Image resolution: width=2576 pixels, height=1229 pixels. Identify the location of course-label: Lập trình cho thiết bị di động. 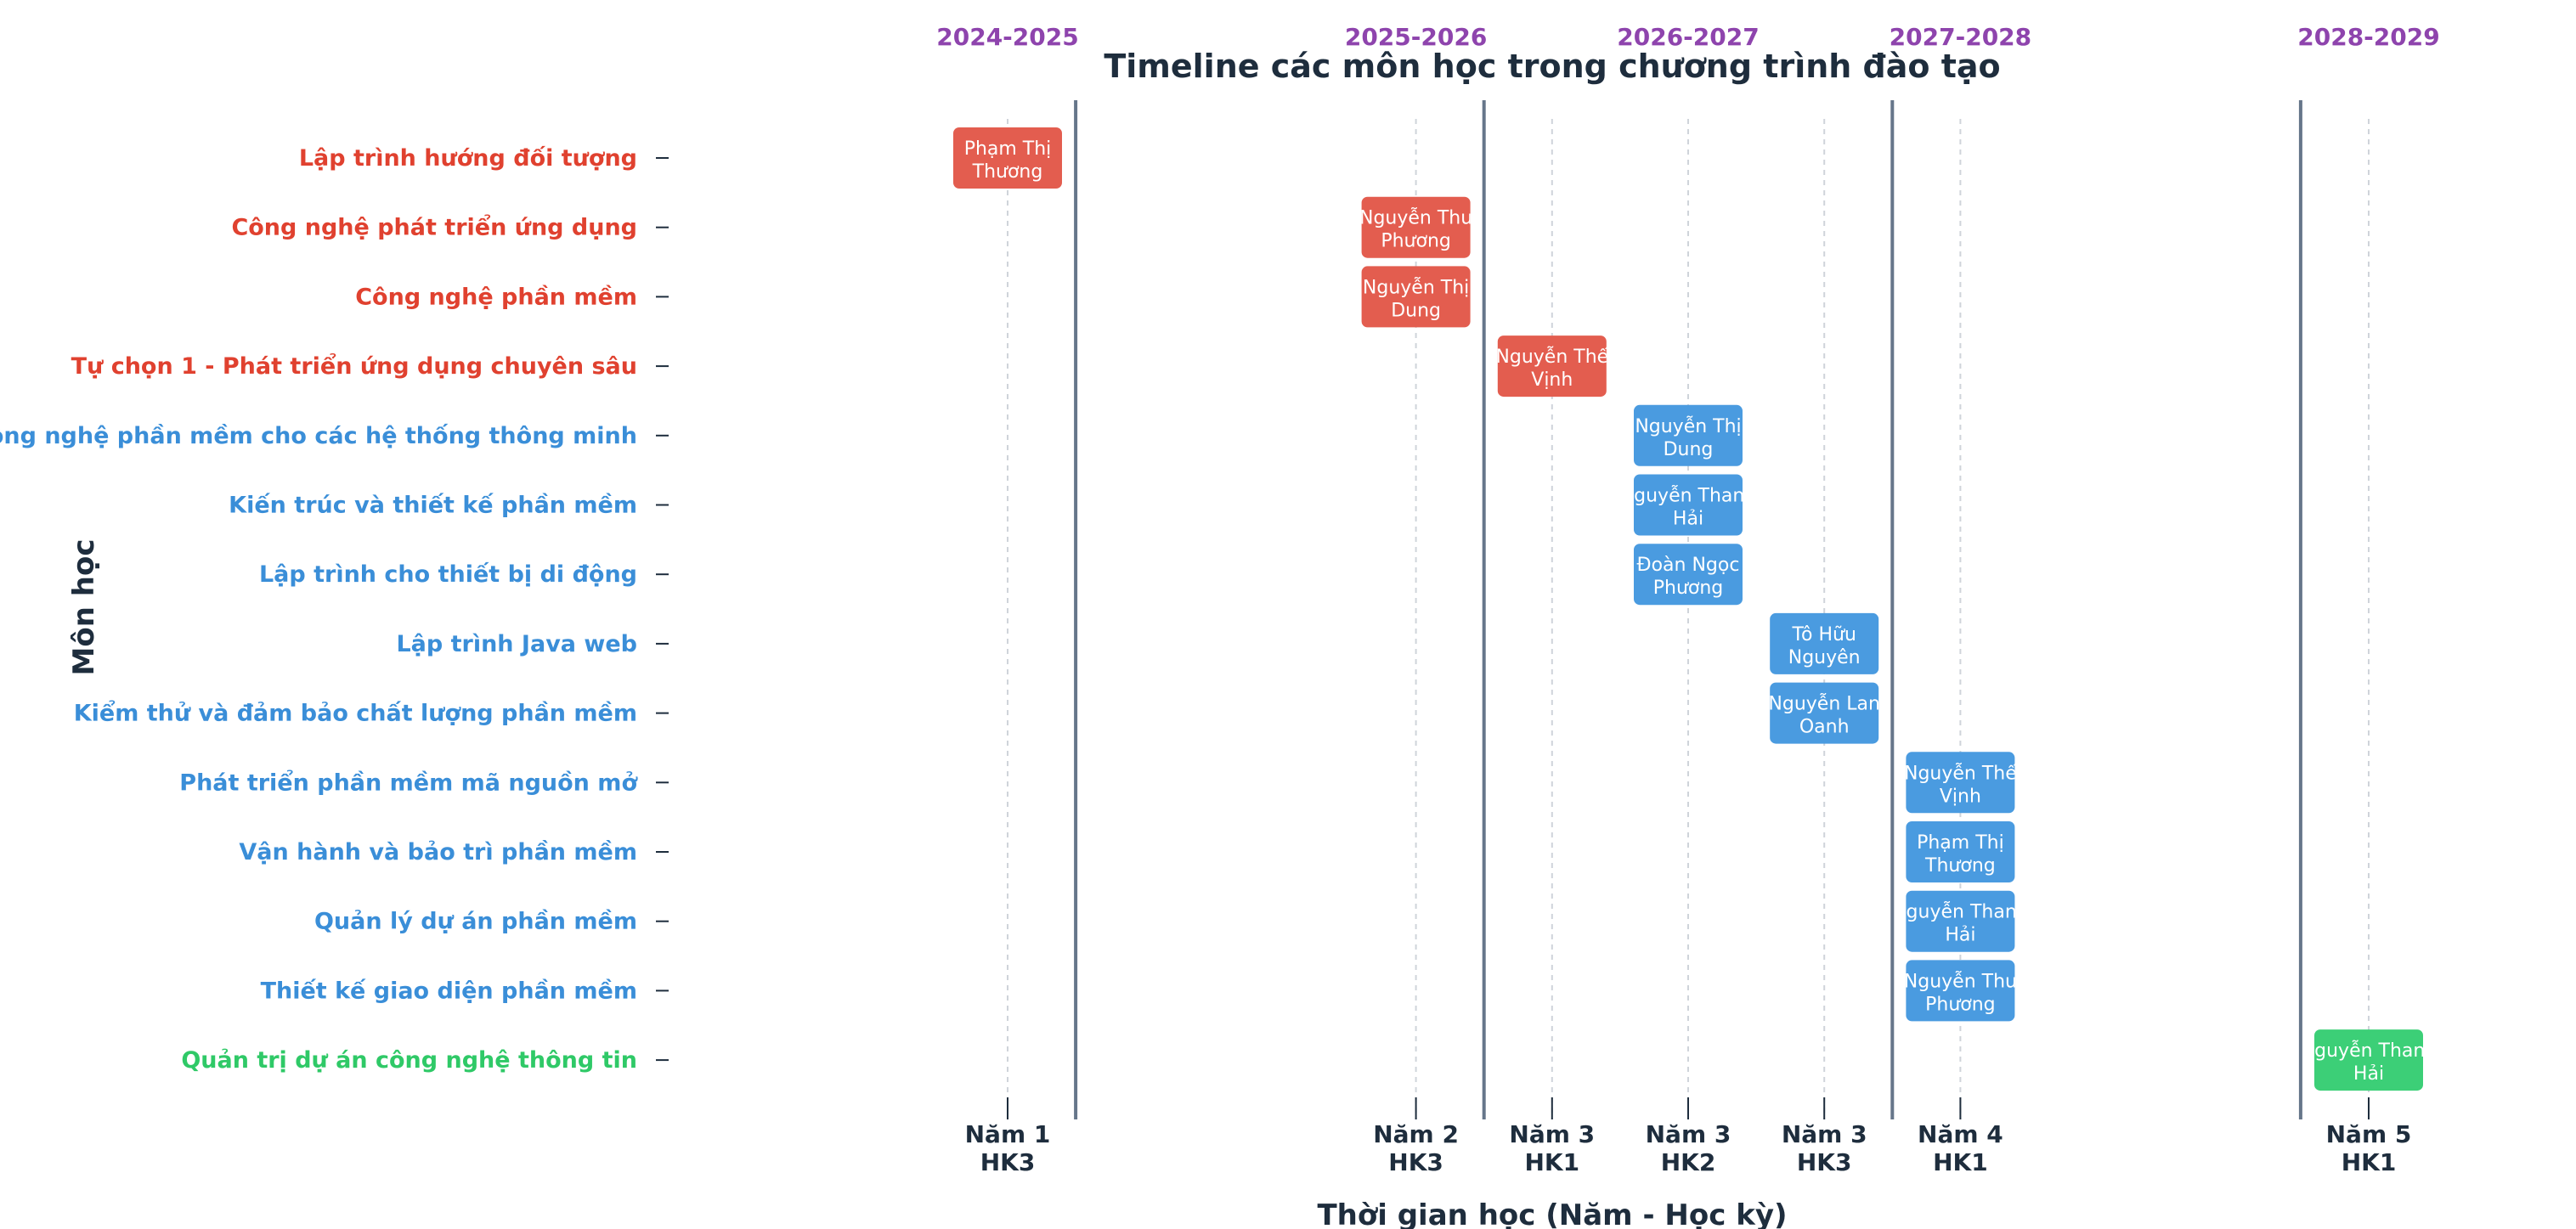
(448, 574).